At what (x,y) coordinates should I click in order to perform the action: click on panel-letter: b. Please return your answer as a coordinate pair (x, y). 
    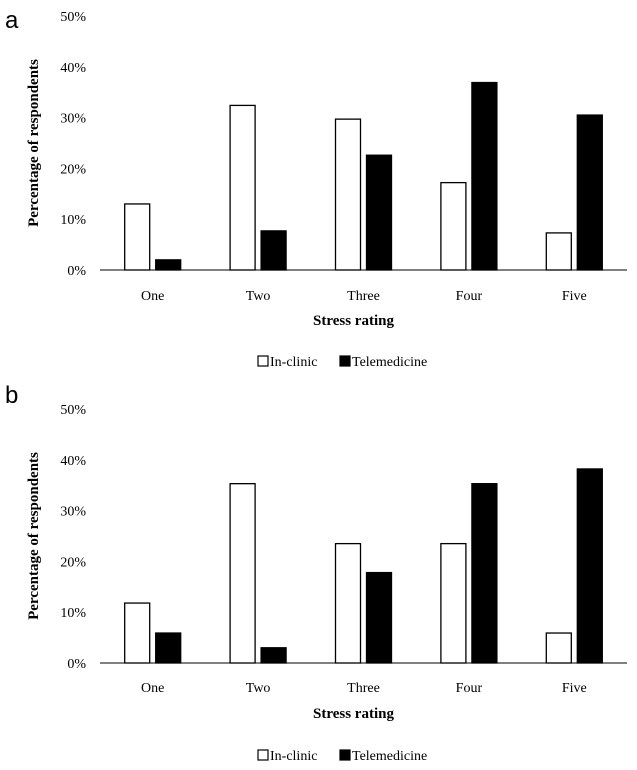
    Looking at the image, I should click on (11, 395).